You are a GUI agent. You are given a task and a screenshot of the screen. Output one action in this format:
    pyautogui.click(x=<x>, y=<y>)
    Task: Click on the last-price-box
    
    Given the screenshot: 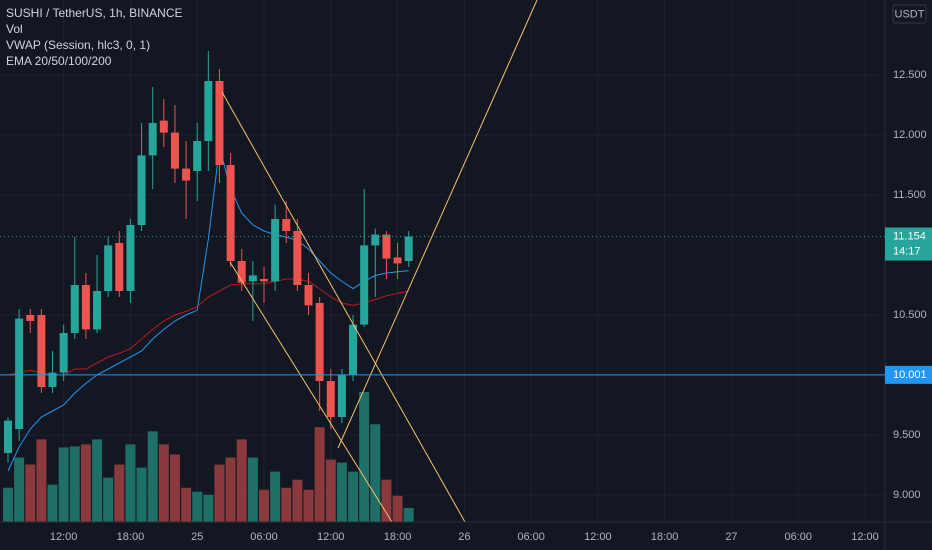 What is the action you would take?
    pyautogui.click(x=908, y=244)
    